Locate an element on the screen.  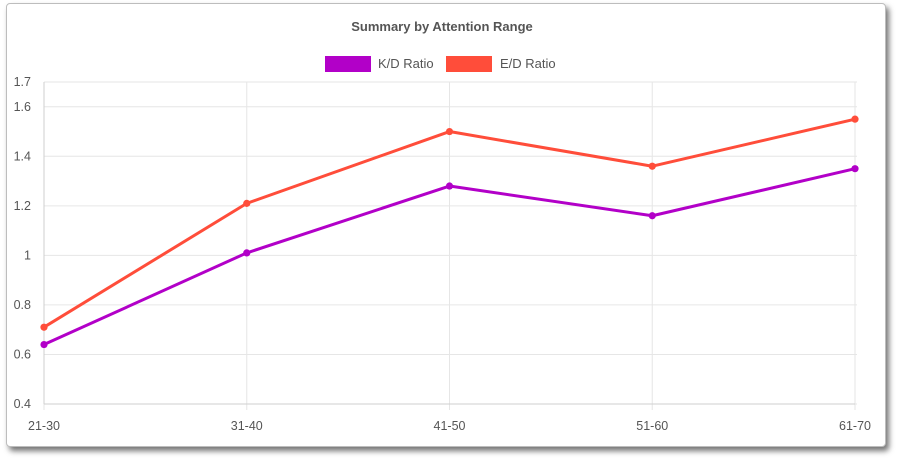
legend-swatch-kd is located at coordinates (348, 64).